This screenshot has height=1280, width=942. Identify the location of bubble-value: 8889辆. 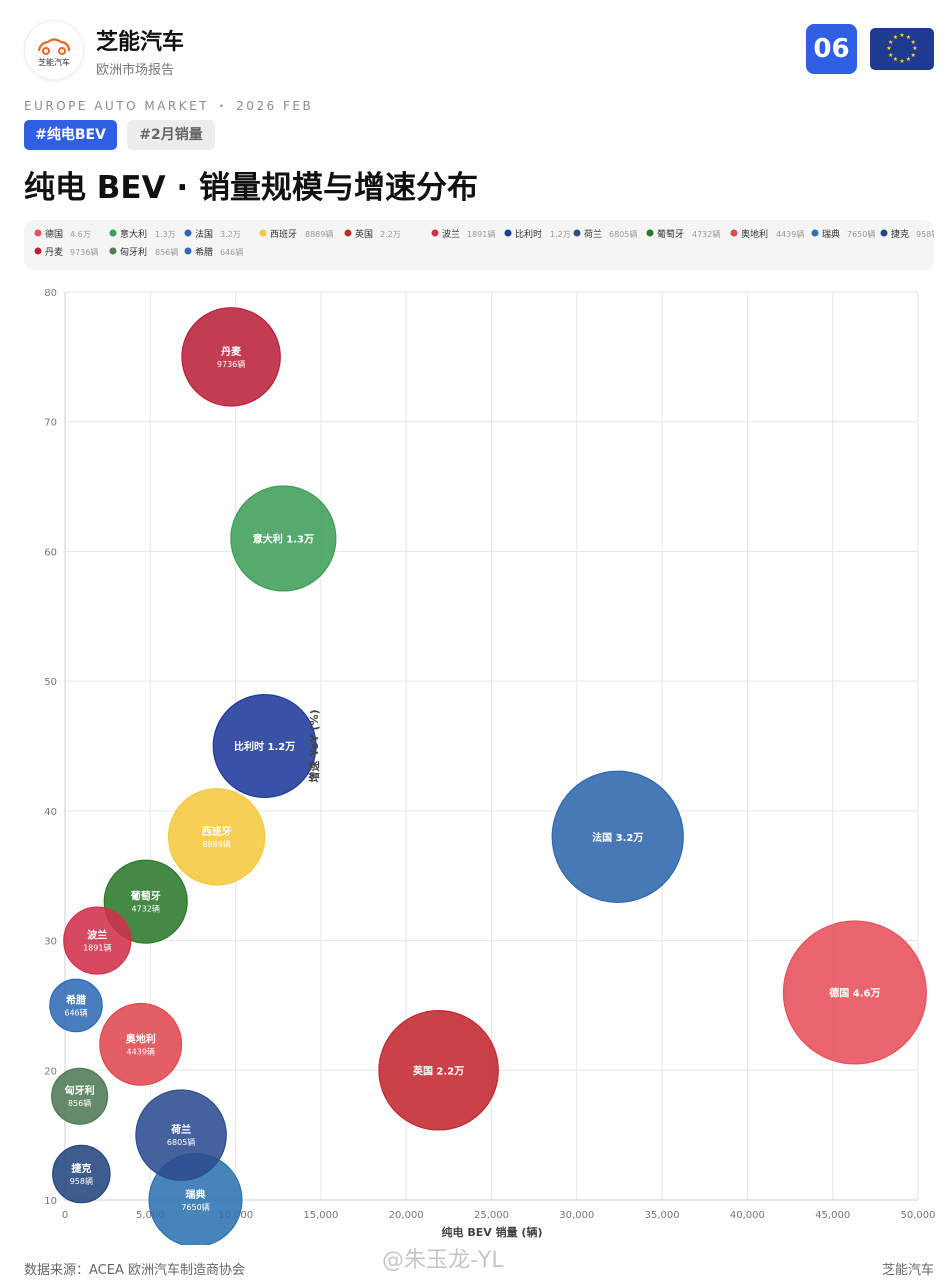
(216, 844).